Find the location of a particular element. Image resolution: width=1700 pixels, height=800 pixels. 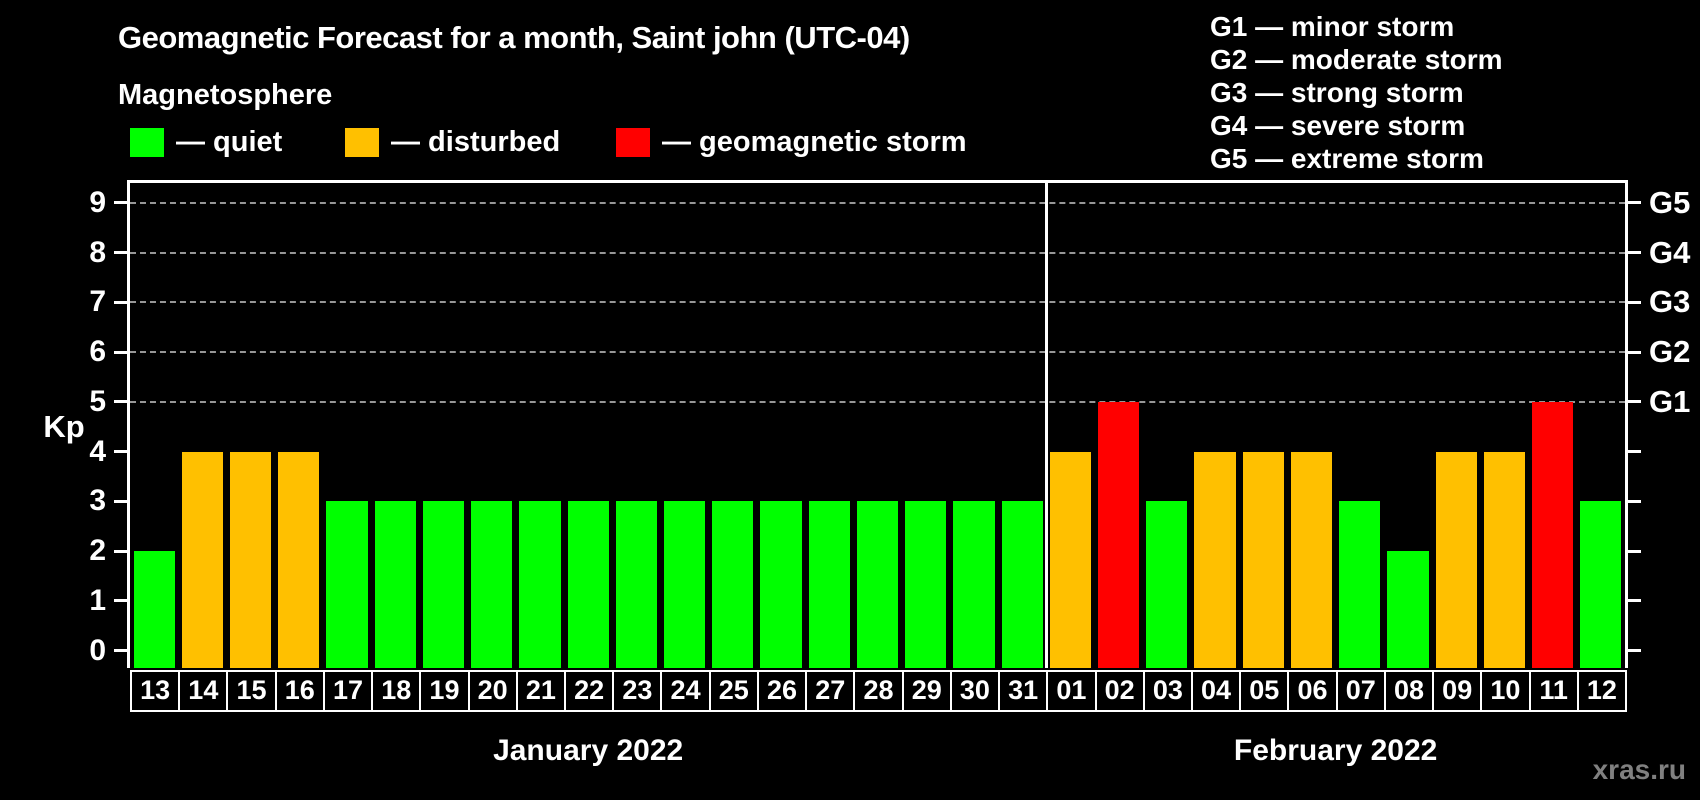

y-tick-label-9: 9 is located at coordinates (97, 202).